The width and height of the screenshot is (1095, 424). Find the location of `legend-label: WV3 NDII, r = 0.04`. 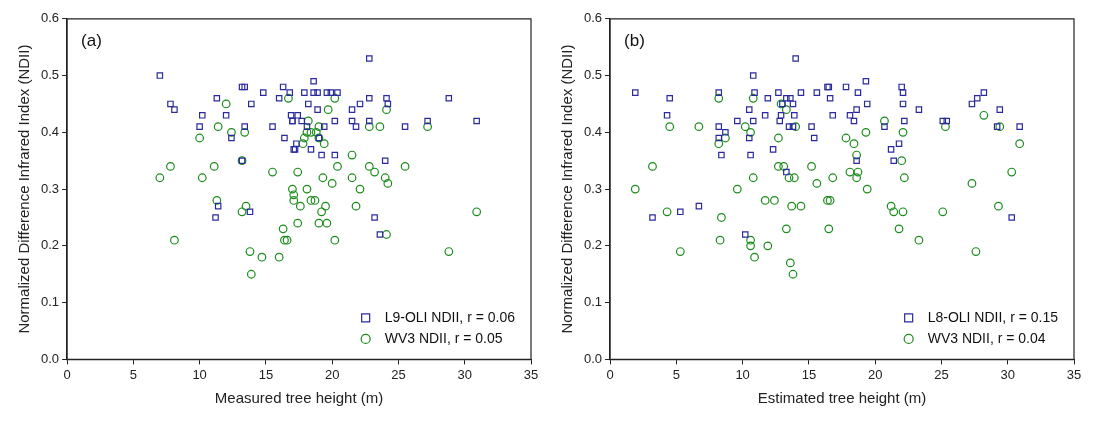

legend-label: WV3 NDII, r = 0.04 is located at coordinates (986, 337).